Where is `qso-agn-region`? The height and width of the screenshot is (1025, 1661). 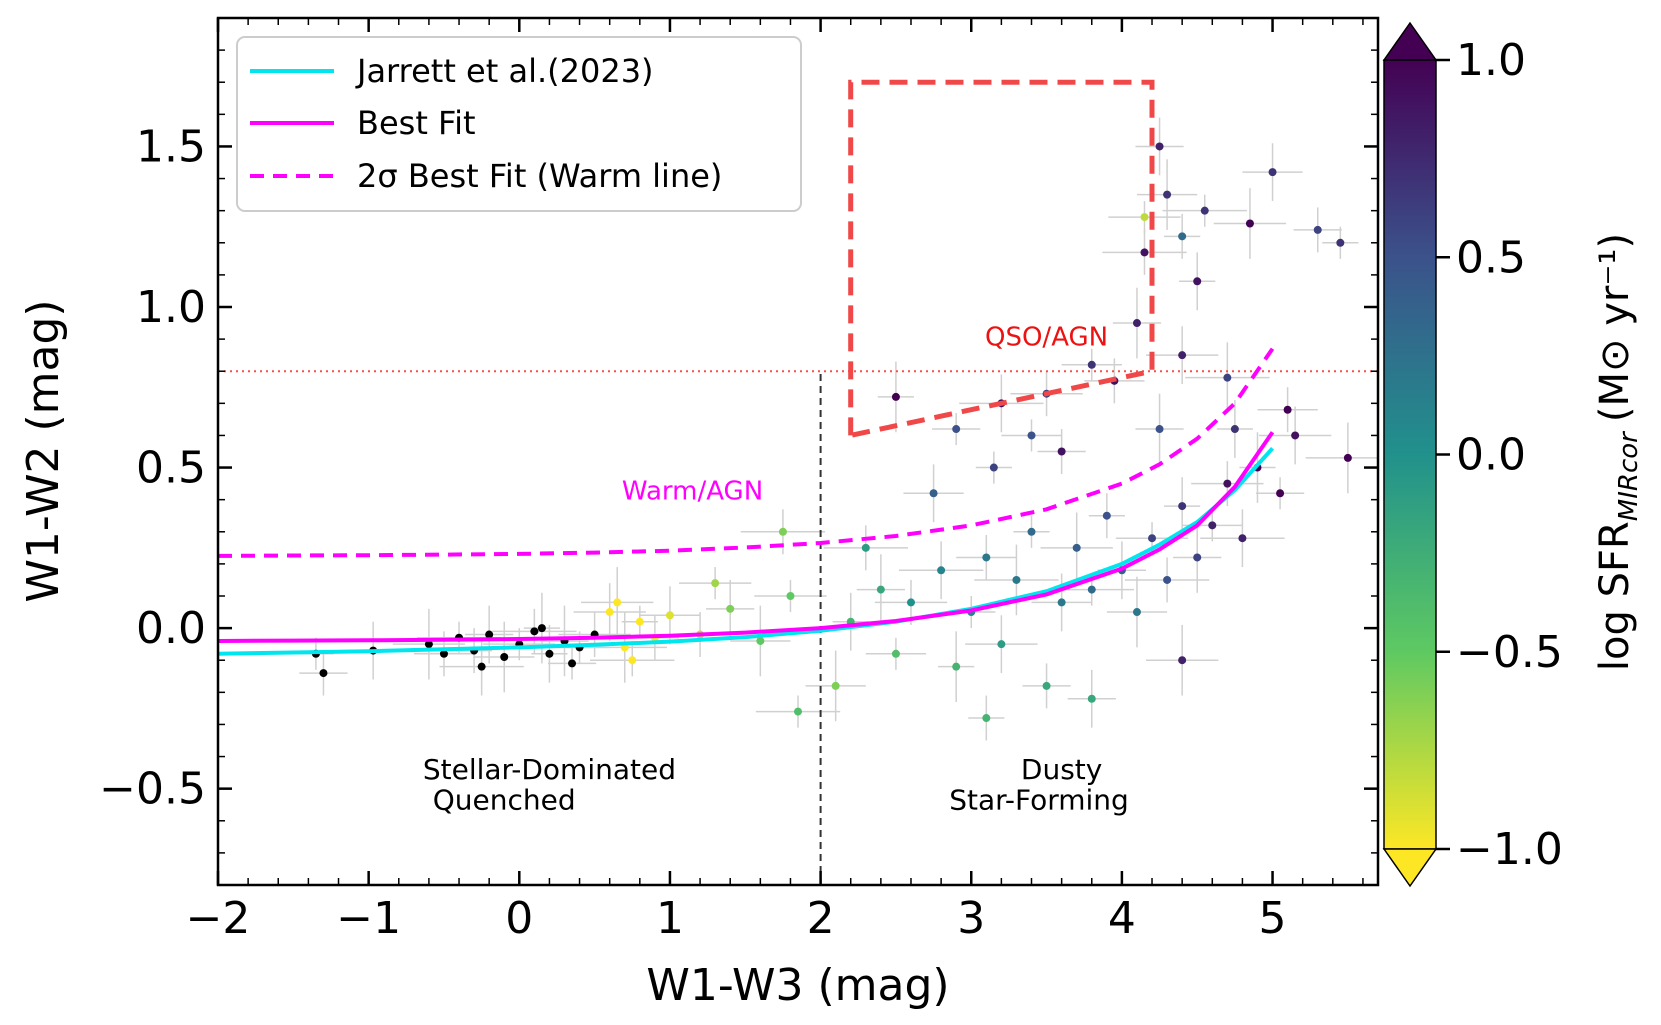 qso-agn-region is located at coordinates (1001, 258).